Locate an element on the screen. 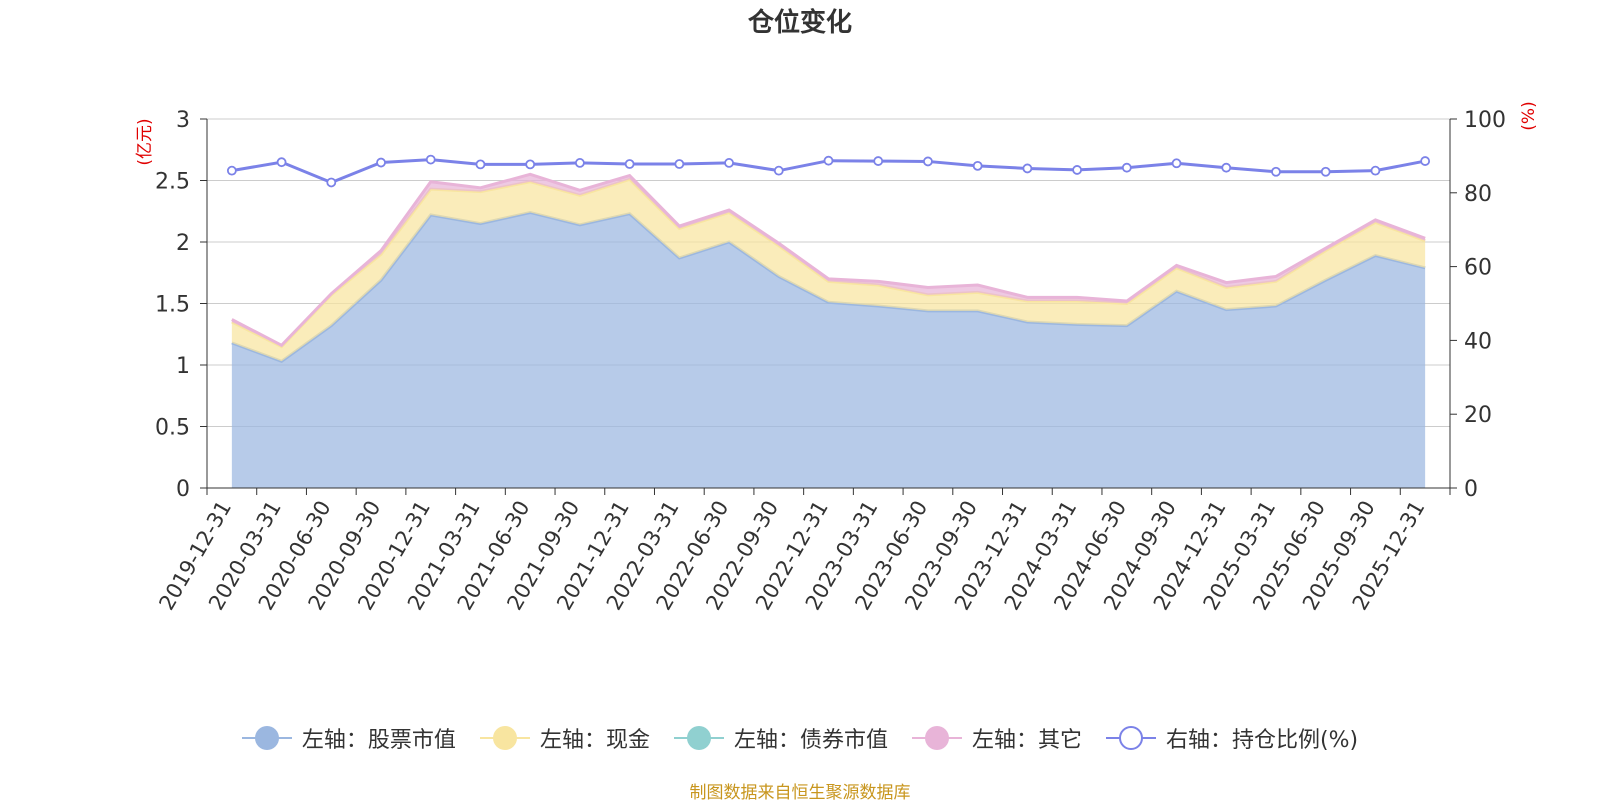  legend-item: 左轴：债券市值 is located at coordinates (780, 738).